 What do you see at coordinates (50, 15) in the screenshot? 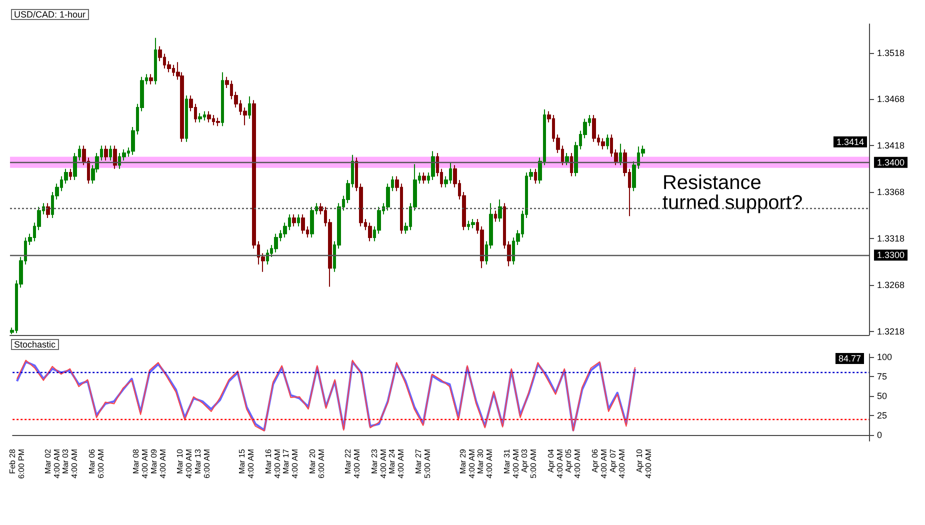
I see `chart-title: USD/CAD: 1-hour` at bounding box center [50, 15].